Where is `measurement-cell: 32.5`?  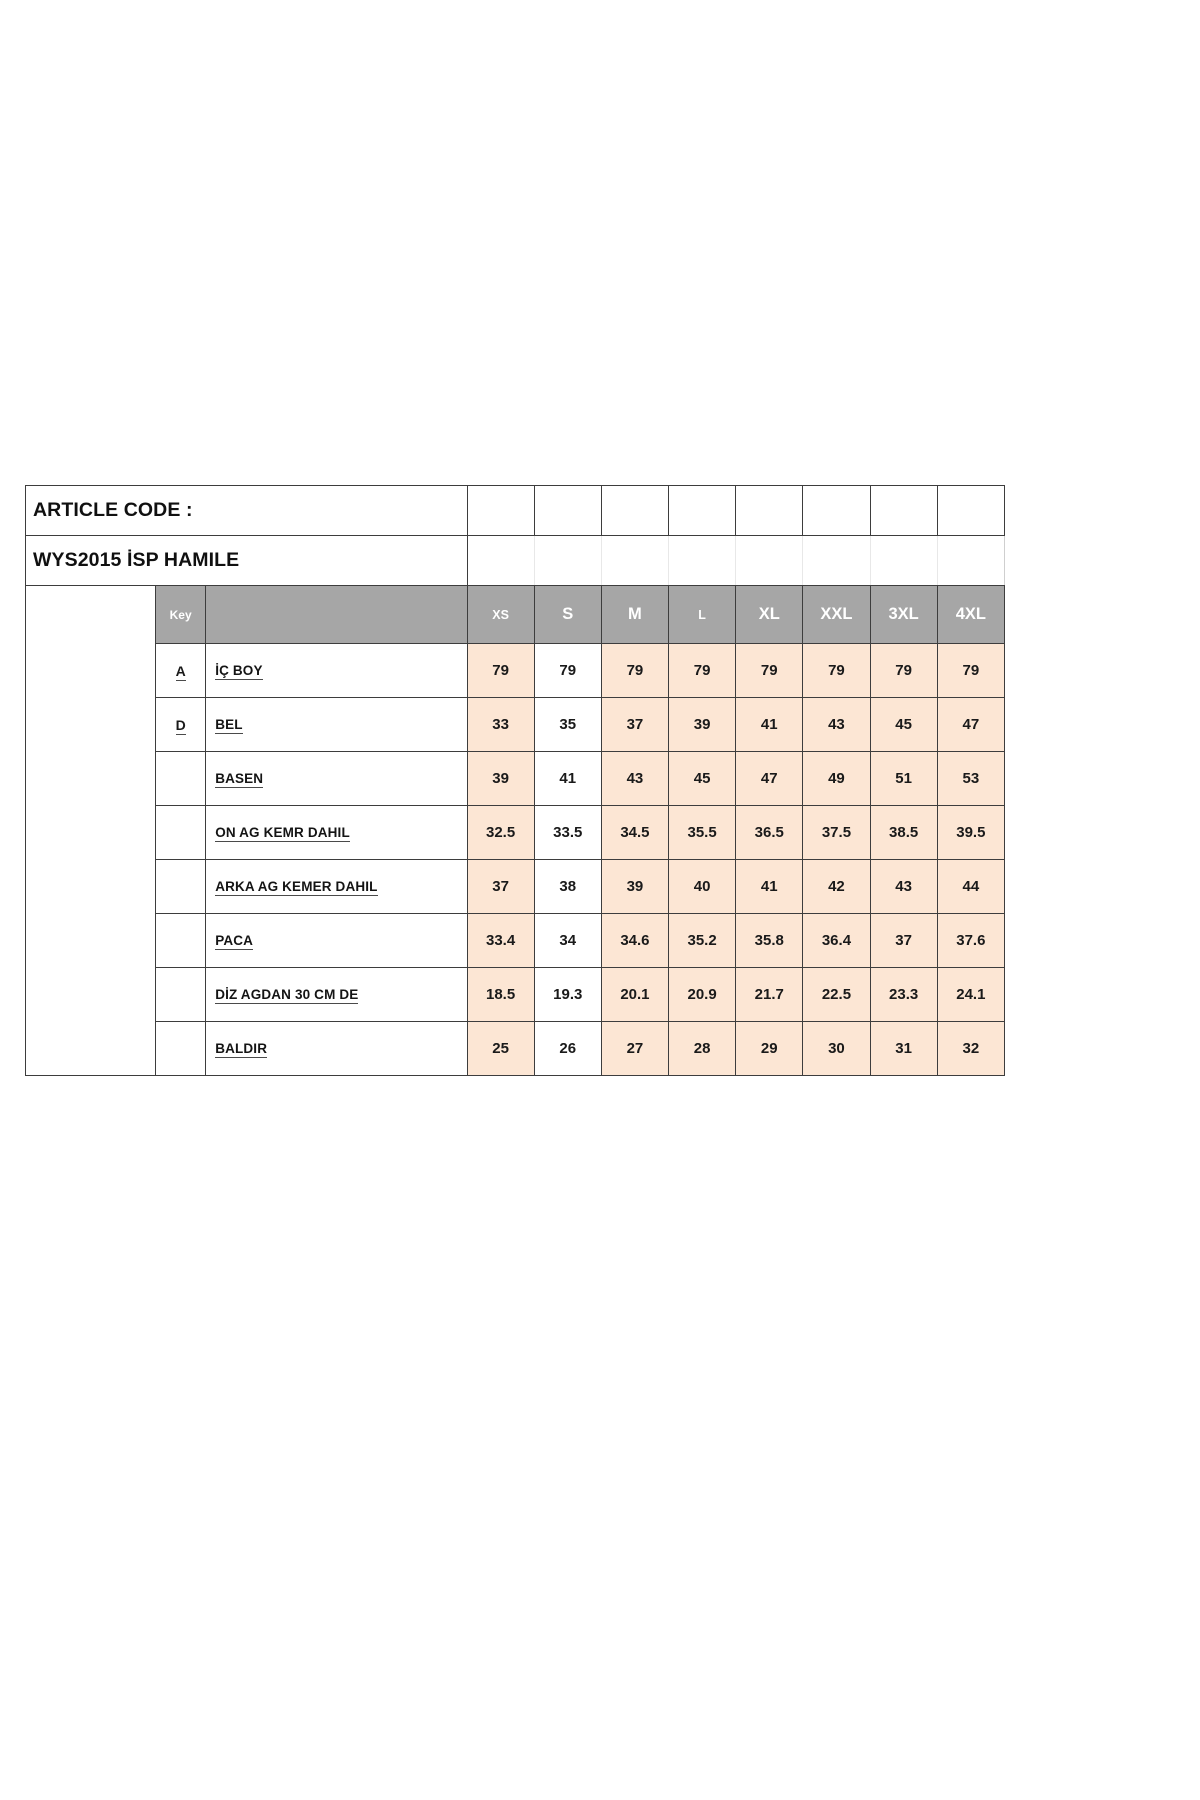 measurement-cell: 32.5 is located at coordinates (500, 832).